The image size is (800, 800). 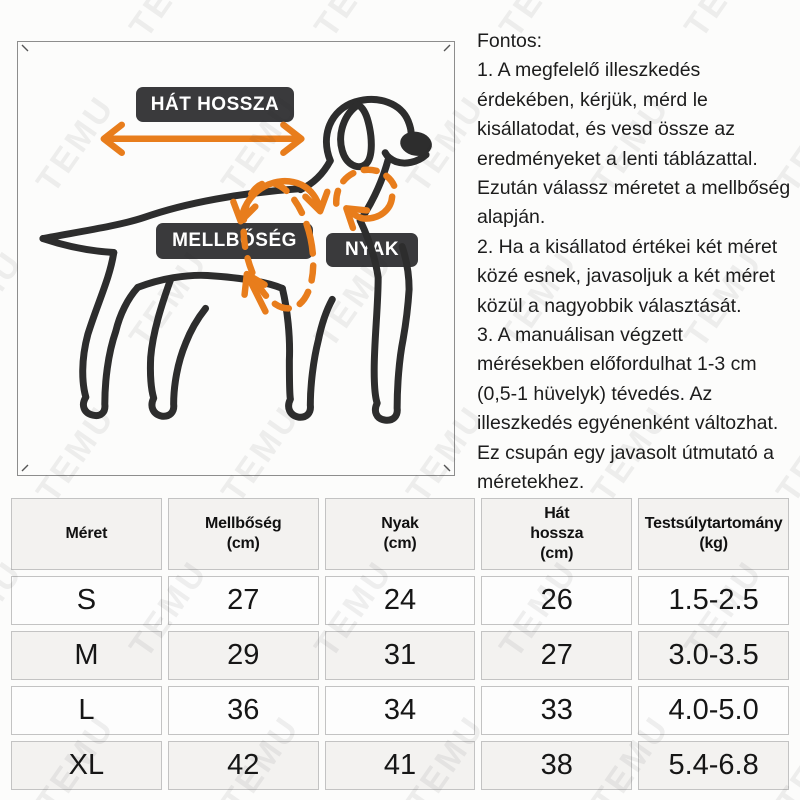 I want to click on table-row: L 36 34 33 4.0-5.0, so click(x=400, y=710).